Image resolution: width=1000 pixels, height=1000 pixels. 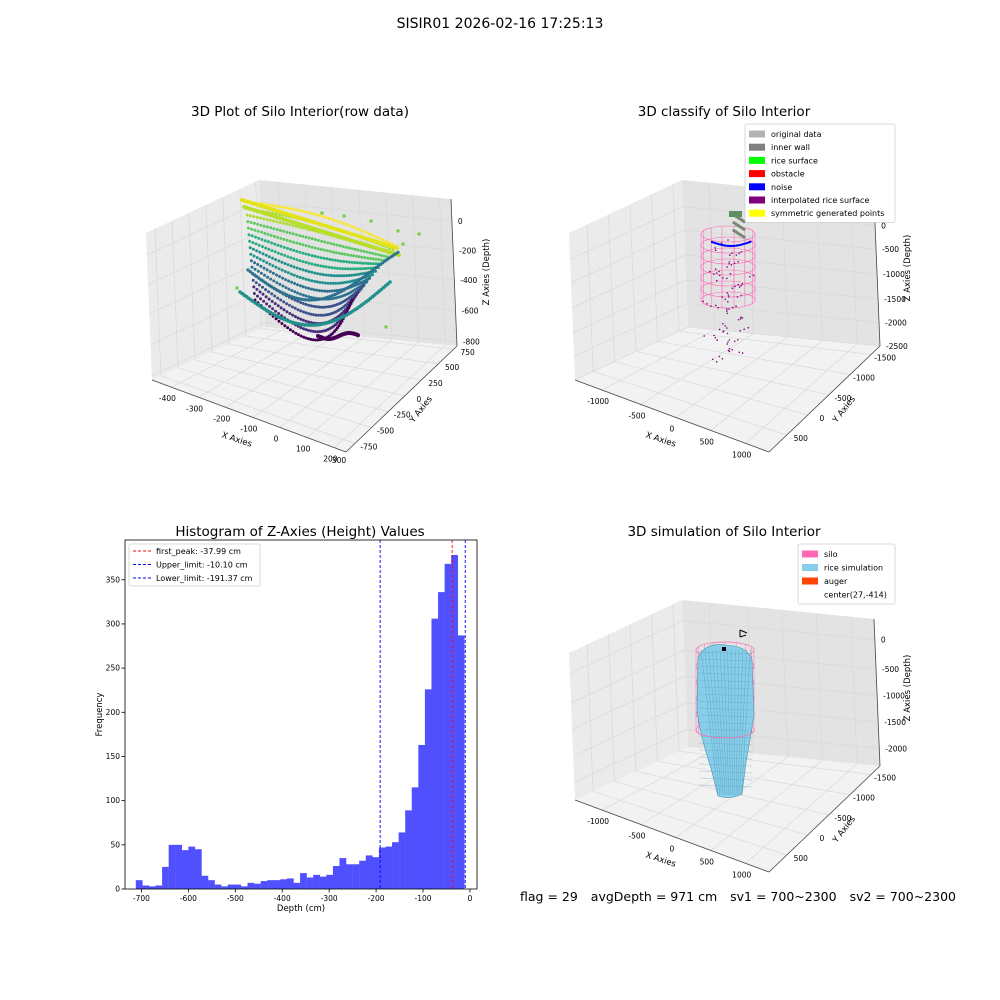 What do you see at coordinates (671, 848) in the screenshot?
I see `sim-x-tick-label: 0` at bounding box center [671, 848].